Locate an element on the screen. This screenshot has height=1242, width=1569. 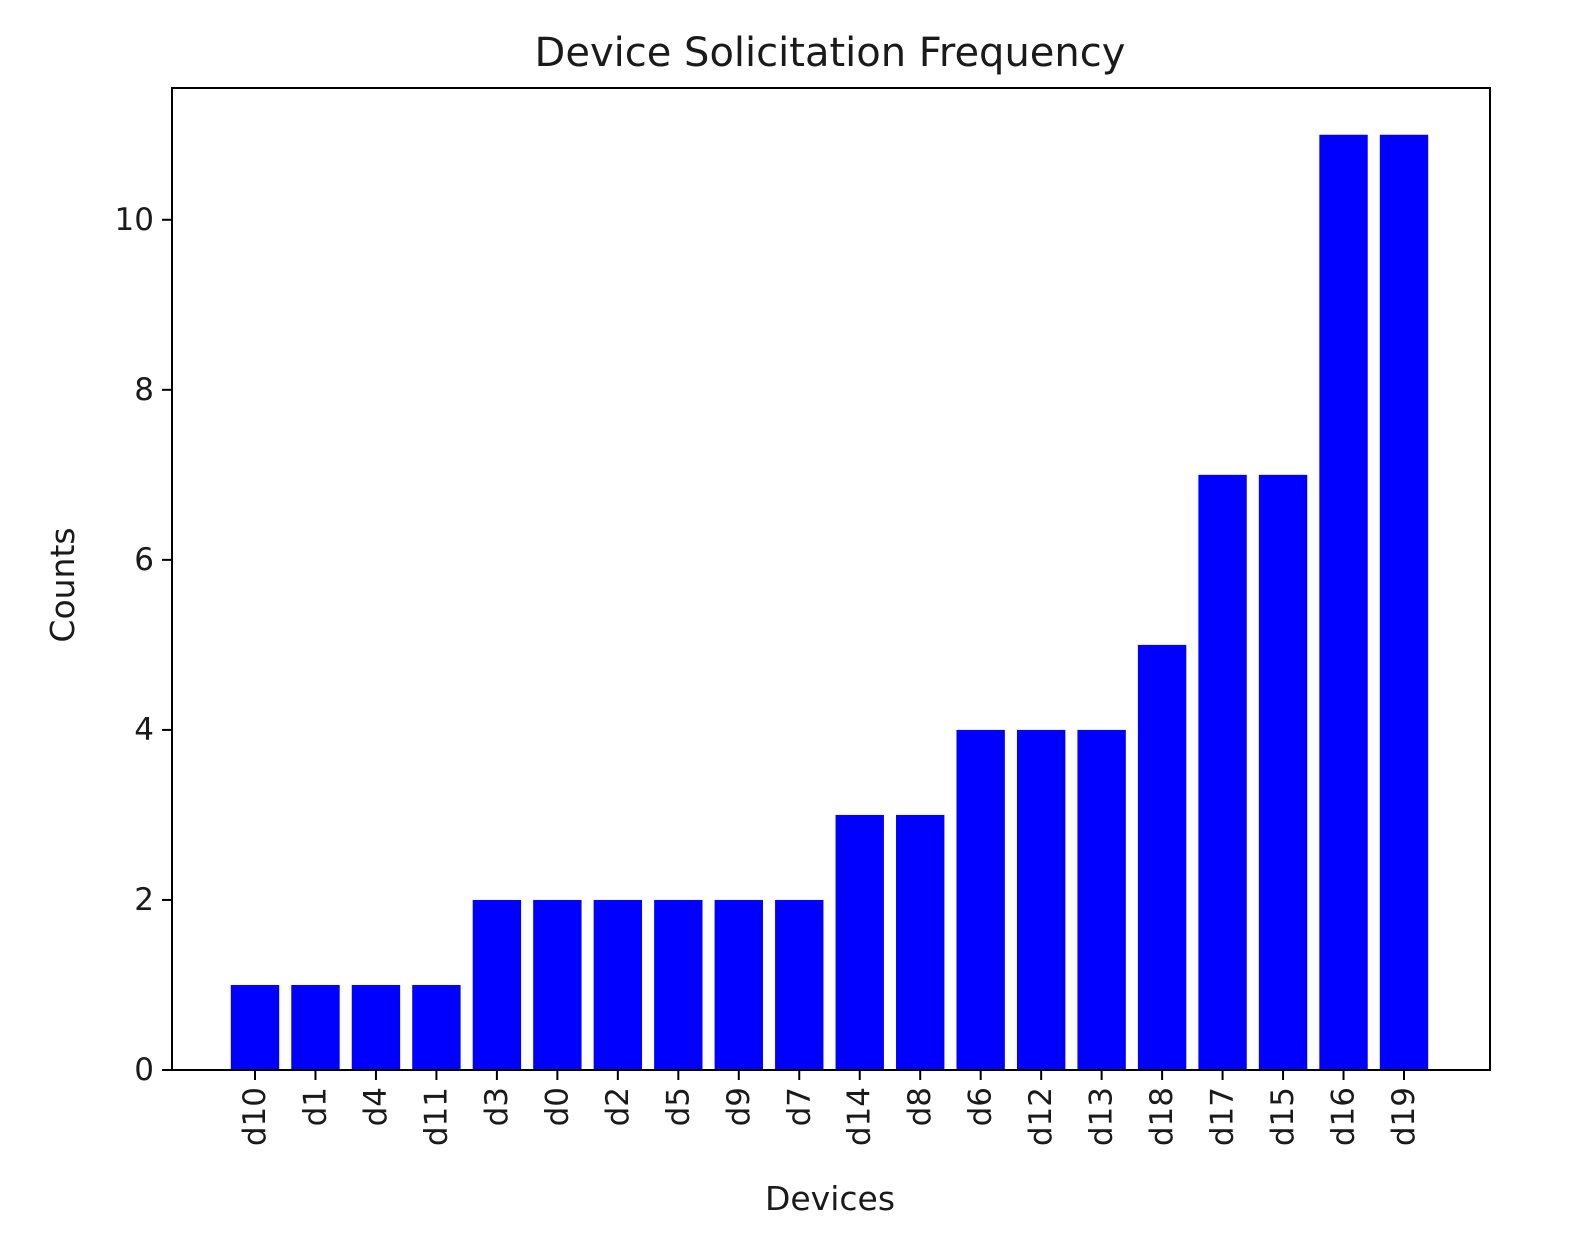
y-axis-label: Counts is located at coordinates (62, 584).